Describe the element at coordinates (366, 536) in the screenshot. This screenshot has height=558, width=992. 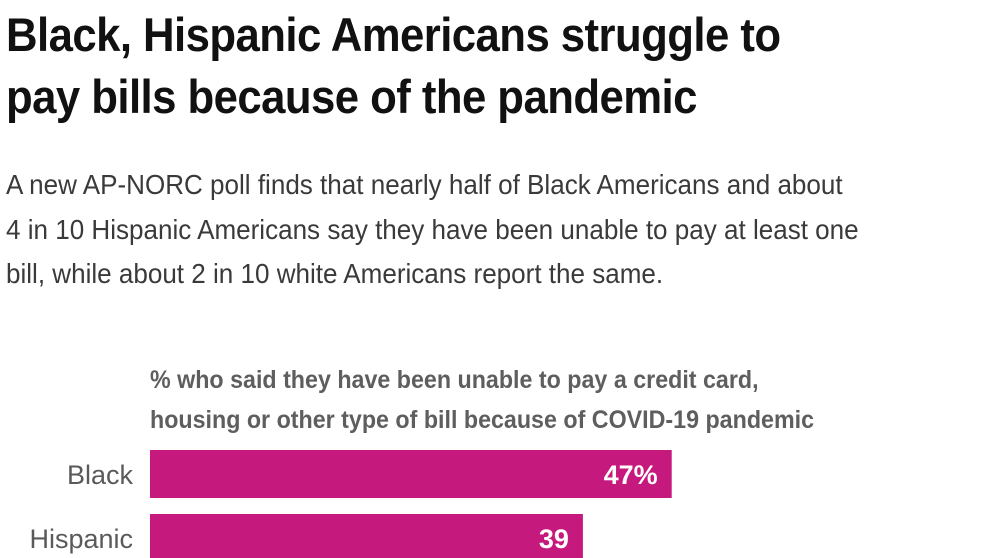
I see `bar-hispanic` at that location.